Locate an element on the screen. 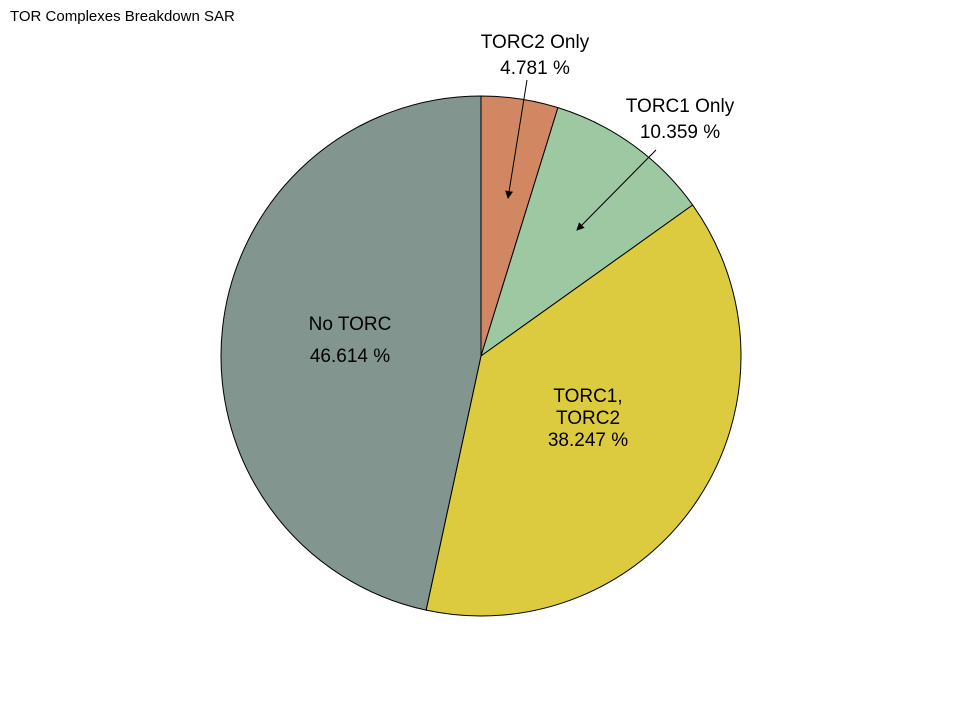  pie-slice-torc1-only is located at coordinates (587, 232).